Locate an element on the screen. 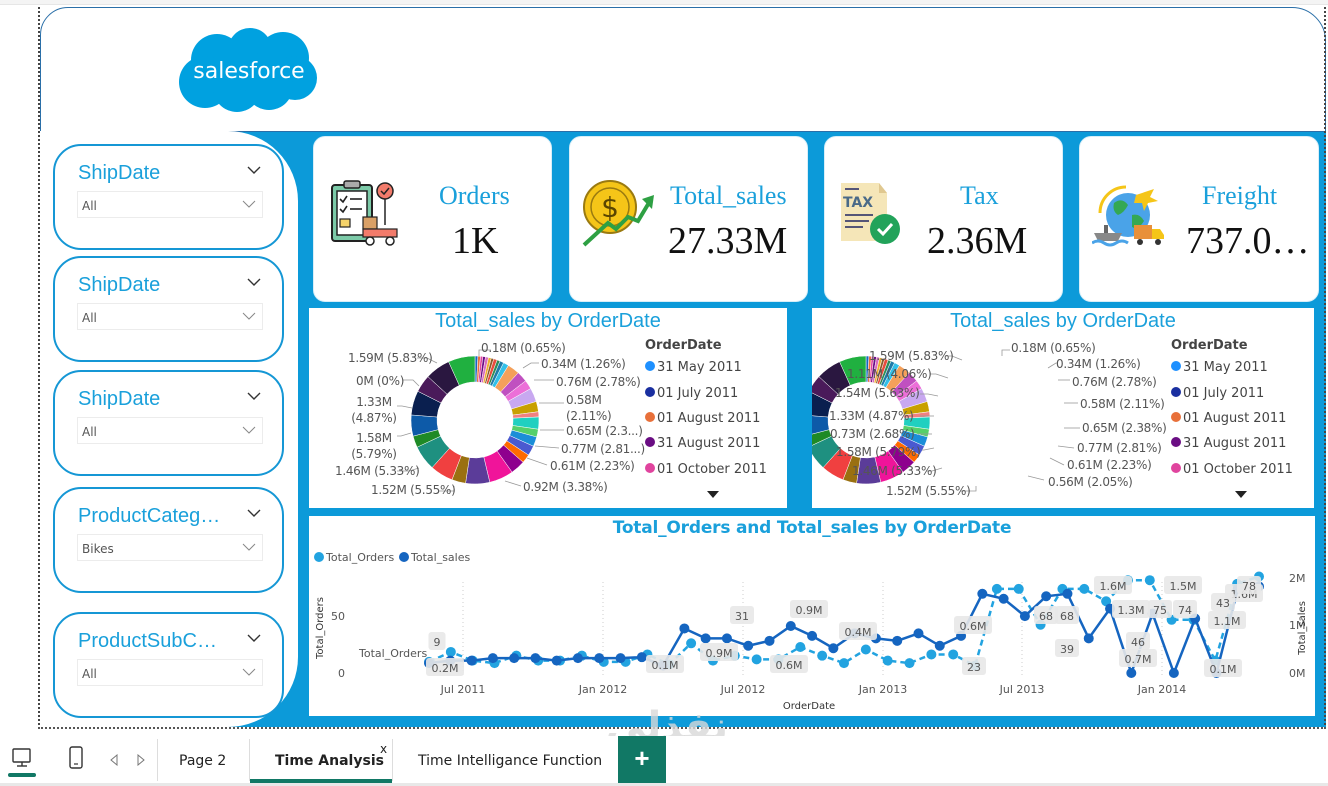 This screenshot has width=1328, height=786. slicer-value: All is located at coordinates (89, 318).